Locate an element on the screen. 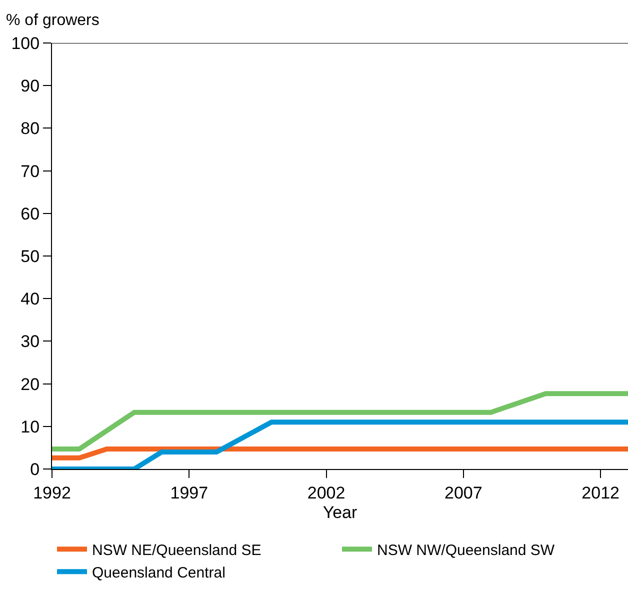  y-tick-label: 20 is located at coordinates (30, 384).